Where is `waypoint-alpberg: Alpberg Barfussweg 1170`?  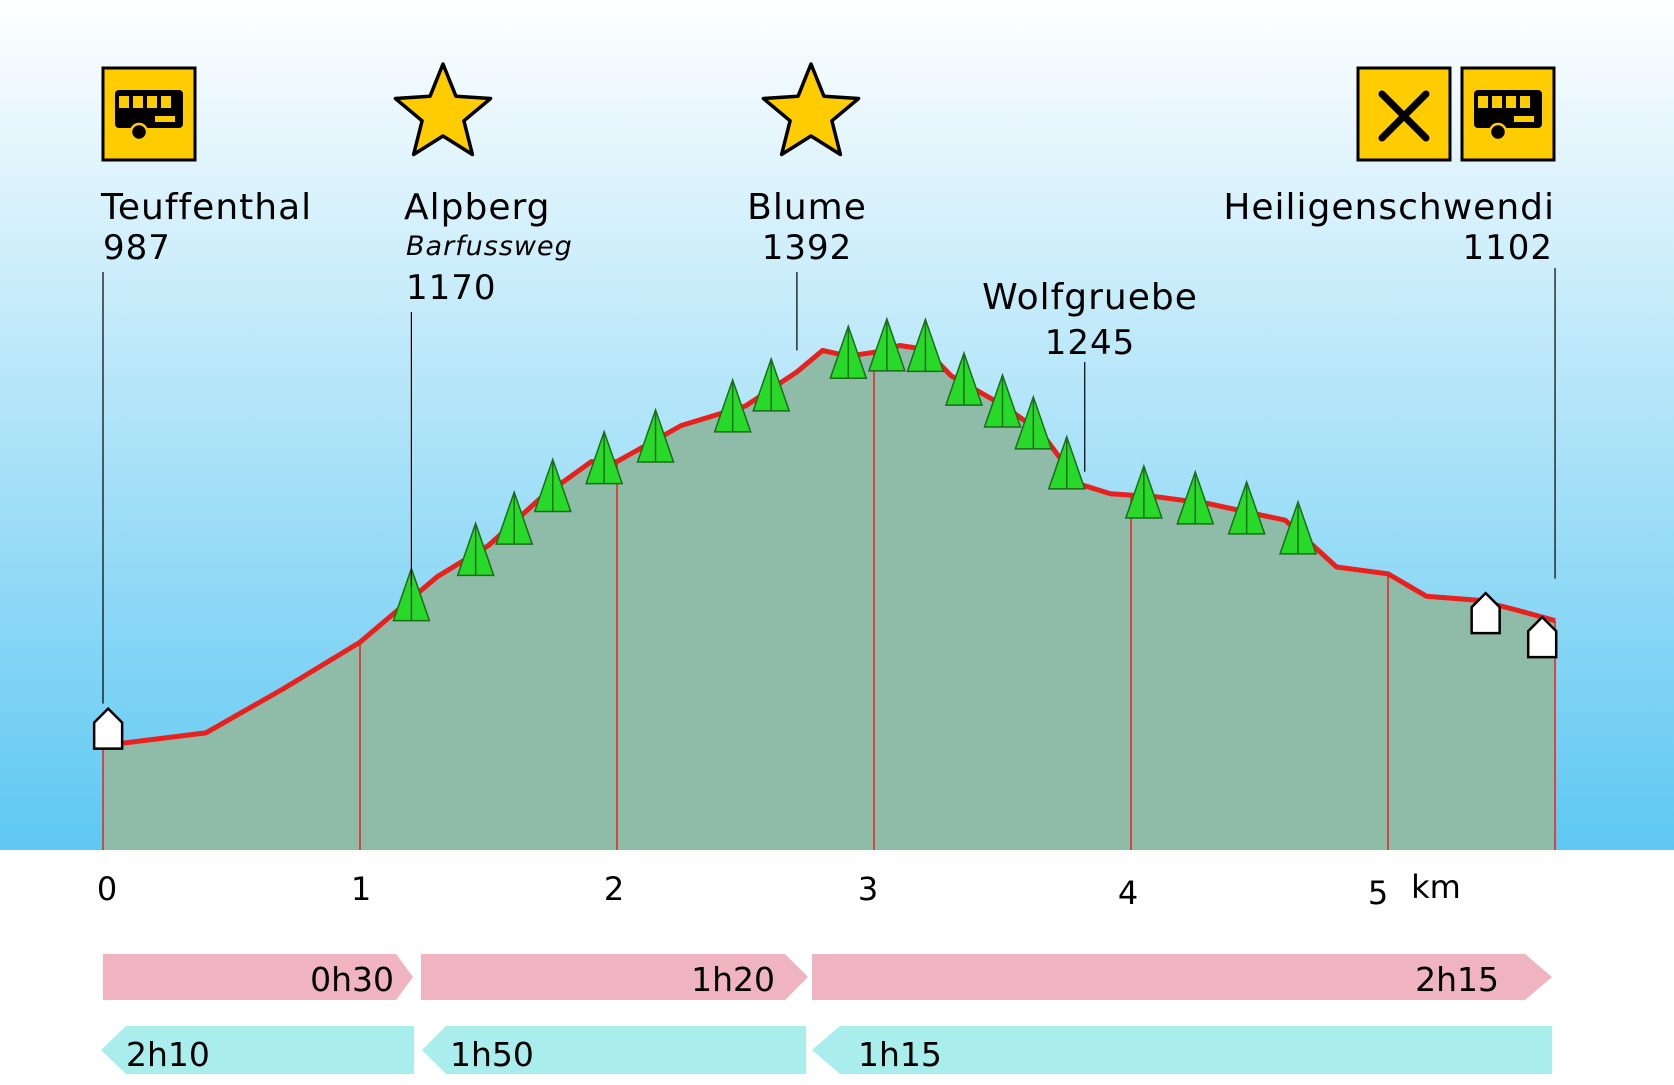
waypoint-alpberg: Alpberg Barfussweg 1170 is located at coordinates (488, 247).